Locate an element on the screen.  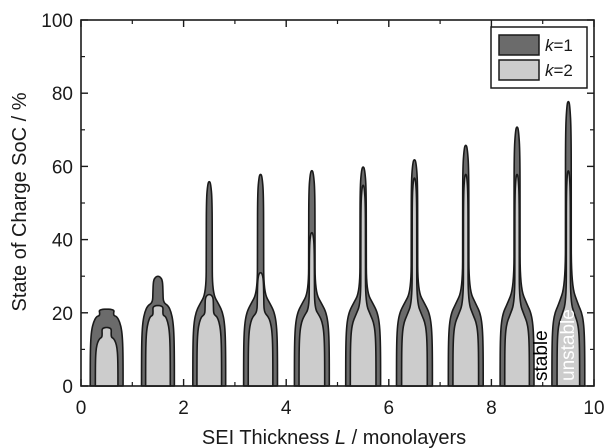
x-tick-label-4: 4 is located at coordinates (286, 408).